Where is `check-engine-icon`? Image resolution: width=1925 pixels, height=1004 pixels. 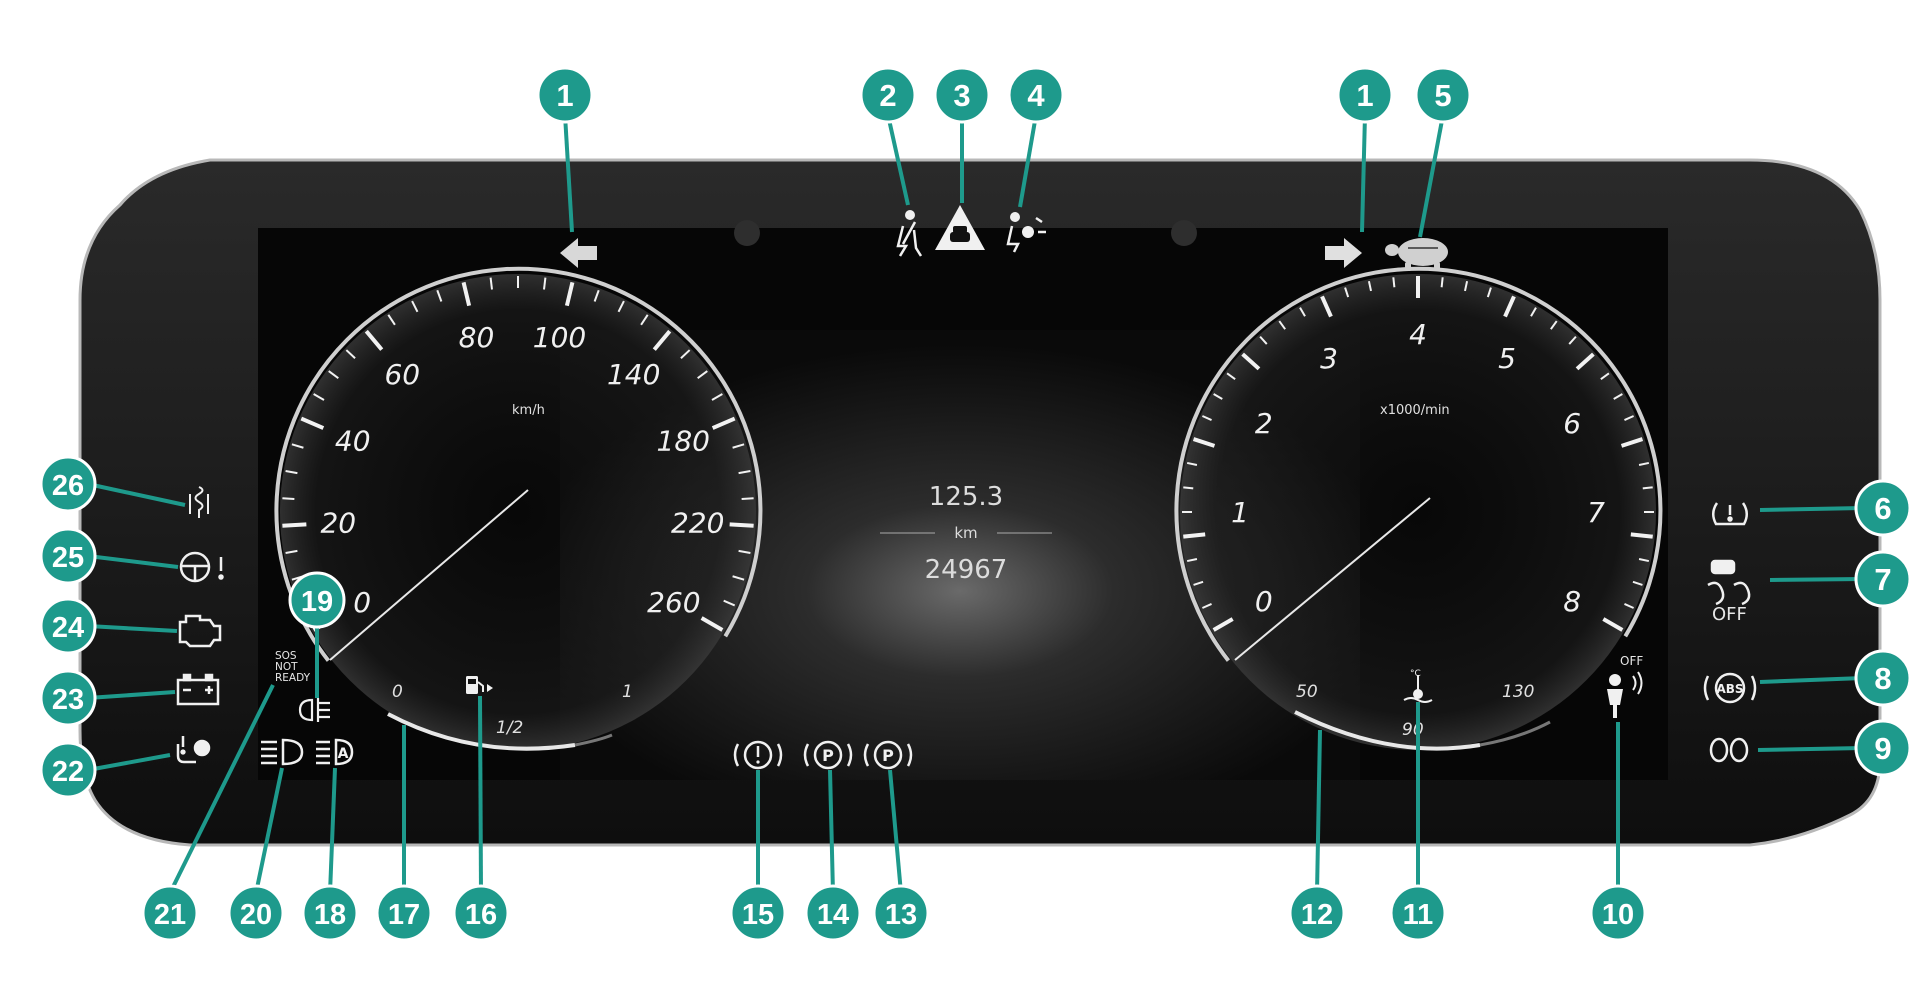
check-engine-icon is located at coordinates (200, 631).